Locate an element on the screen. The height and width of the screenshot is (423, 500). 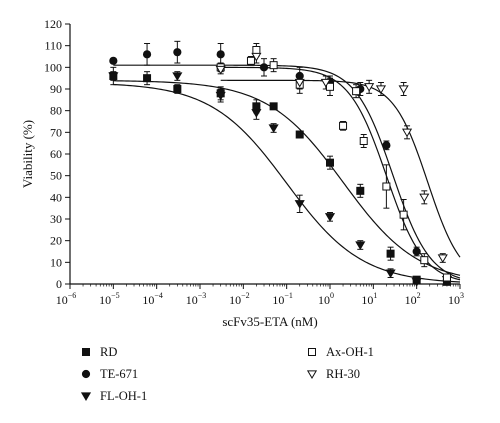
y-tick-label: 0 is located at coordinates (59, 284).